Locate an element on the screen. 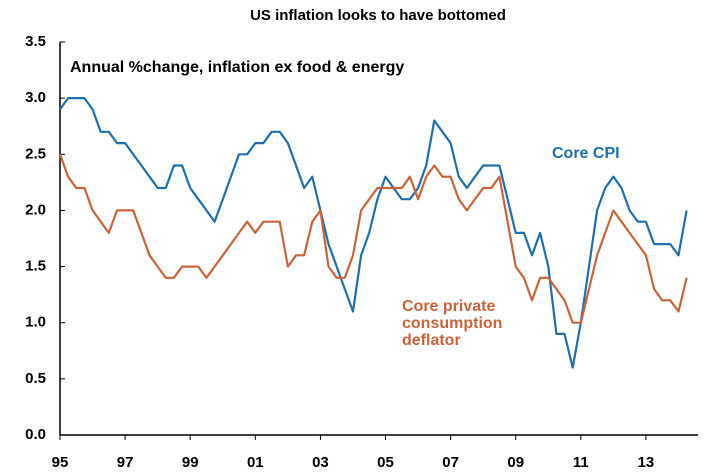 The height and width of the screenshot is (473, 705). x-tick-label: 11 is located at coordinates (581, 462).